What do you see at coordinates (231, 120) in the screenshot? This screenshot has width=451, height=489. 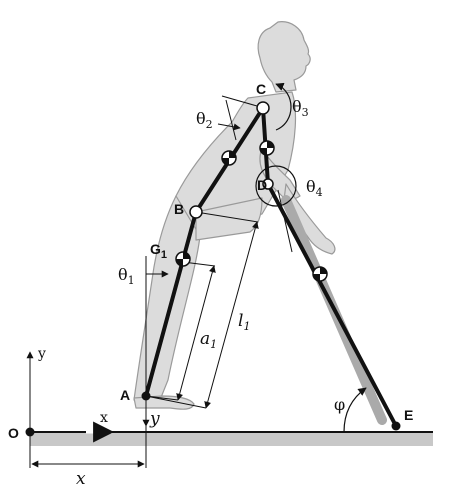 I see `theta2-guide` at bounding box center [231, 120].